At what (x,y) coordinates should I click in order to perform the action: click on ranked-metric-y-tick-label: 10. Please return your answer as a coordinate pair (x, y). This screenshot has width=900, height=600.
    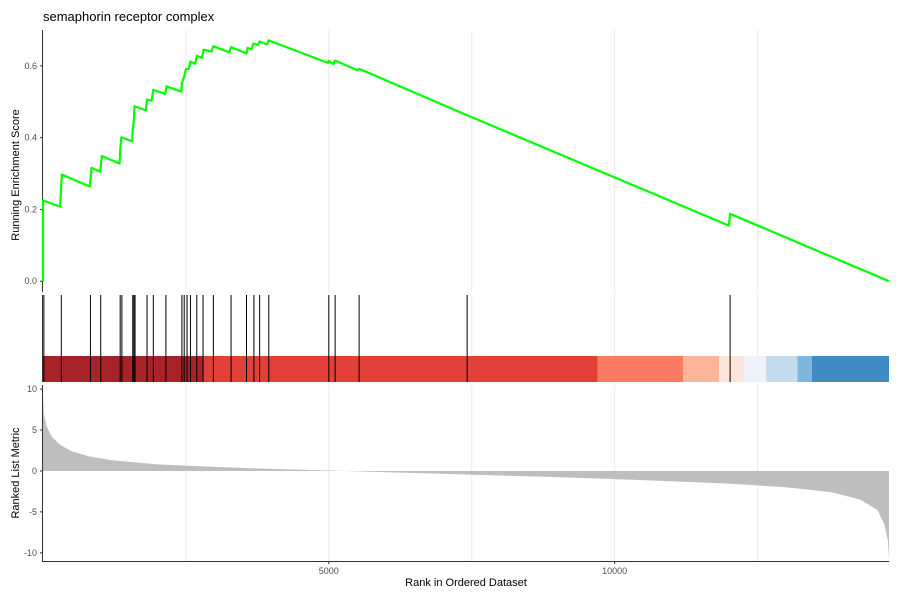
    Looking at the image, I should click on (32, 389).